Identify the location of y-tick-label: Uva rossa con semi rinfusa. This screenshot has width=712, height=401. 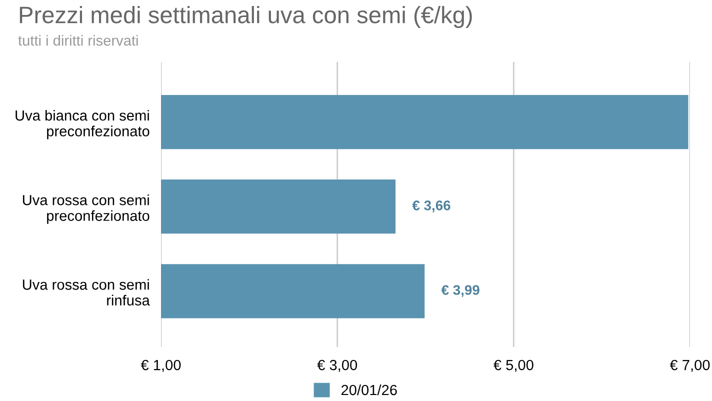
(86, 292).